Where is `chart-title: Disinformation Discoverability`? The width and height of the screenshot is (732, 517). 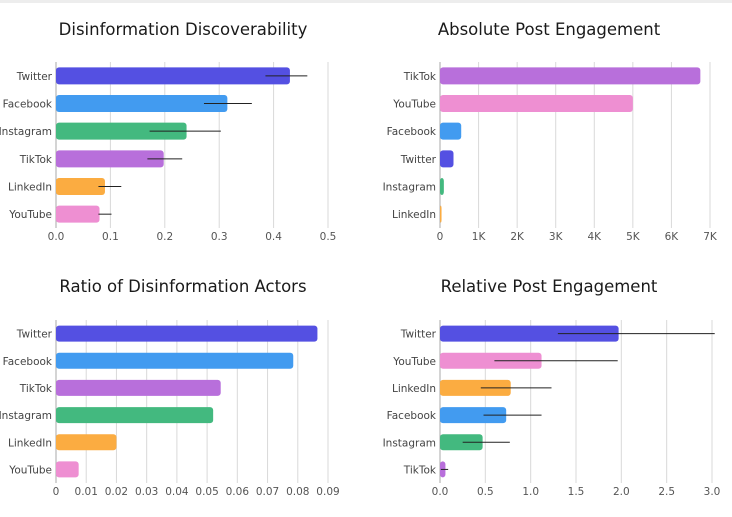 chart-title: Disinformation Discoverability is located at coordinates (183, 29).